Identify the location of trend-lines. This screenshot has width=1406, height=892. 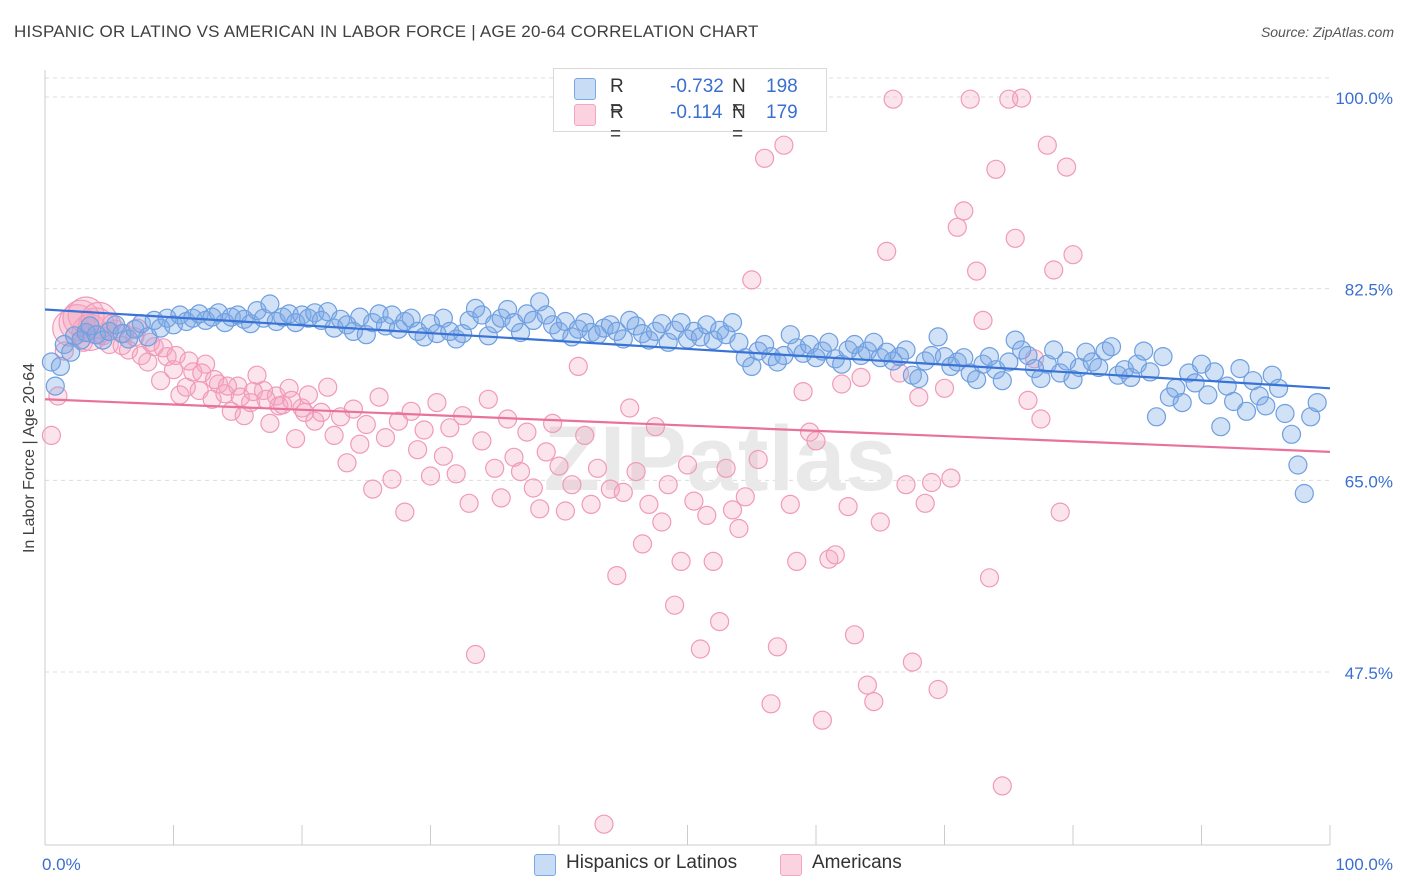
(687, 380).